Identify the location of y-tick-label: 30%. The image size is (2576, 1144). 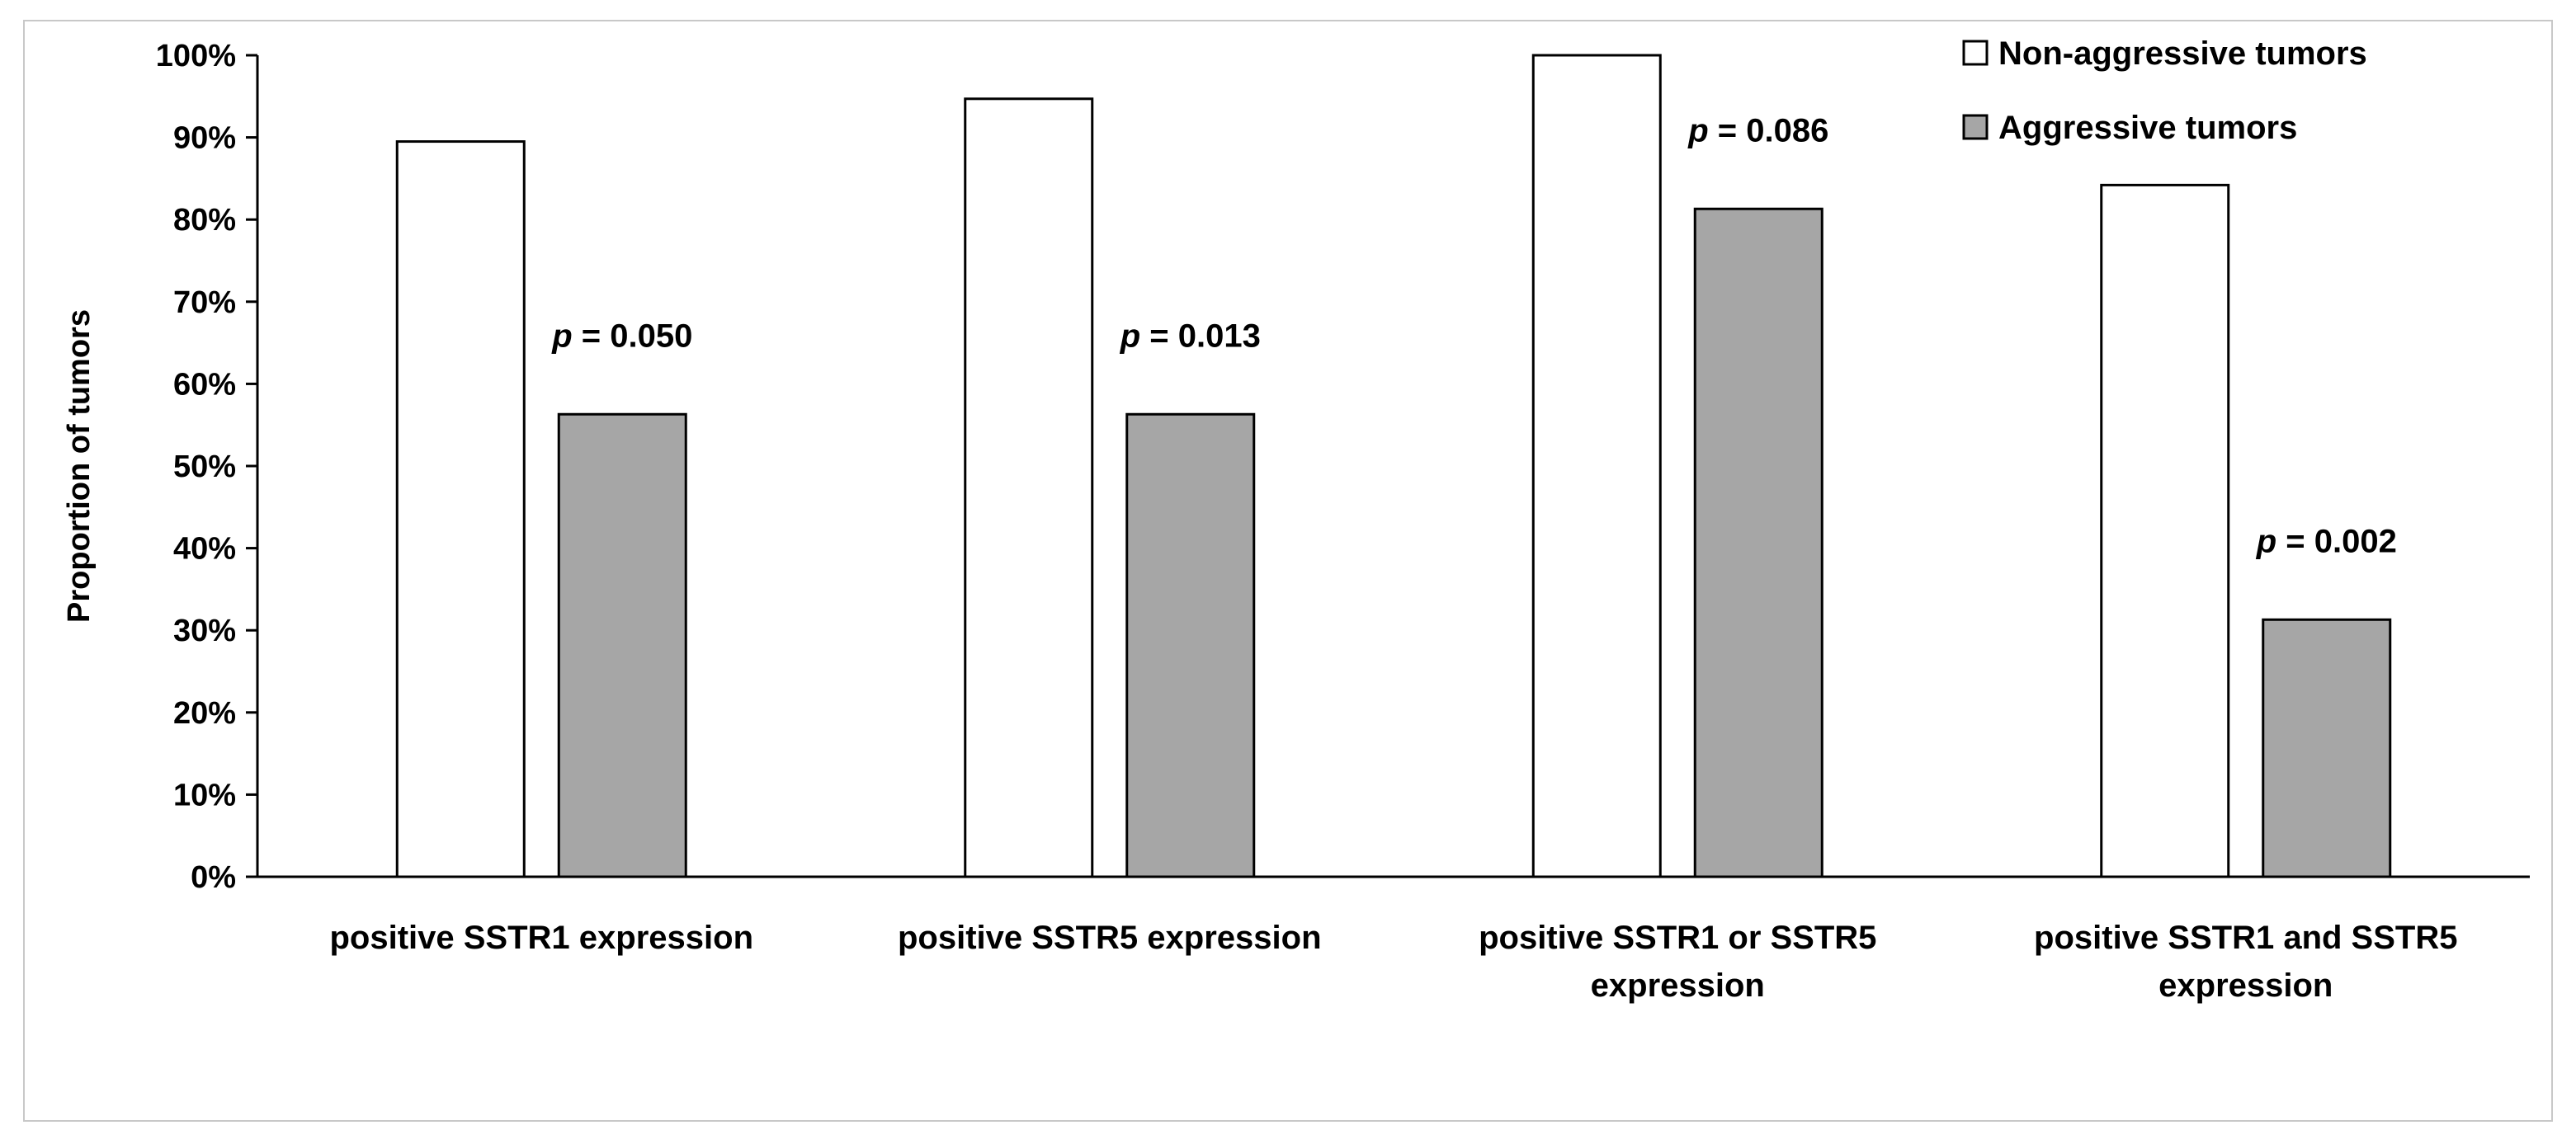
(204, 631).